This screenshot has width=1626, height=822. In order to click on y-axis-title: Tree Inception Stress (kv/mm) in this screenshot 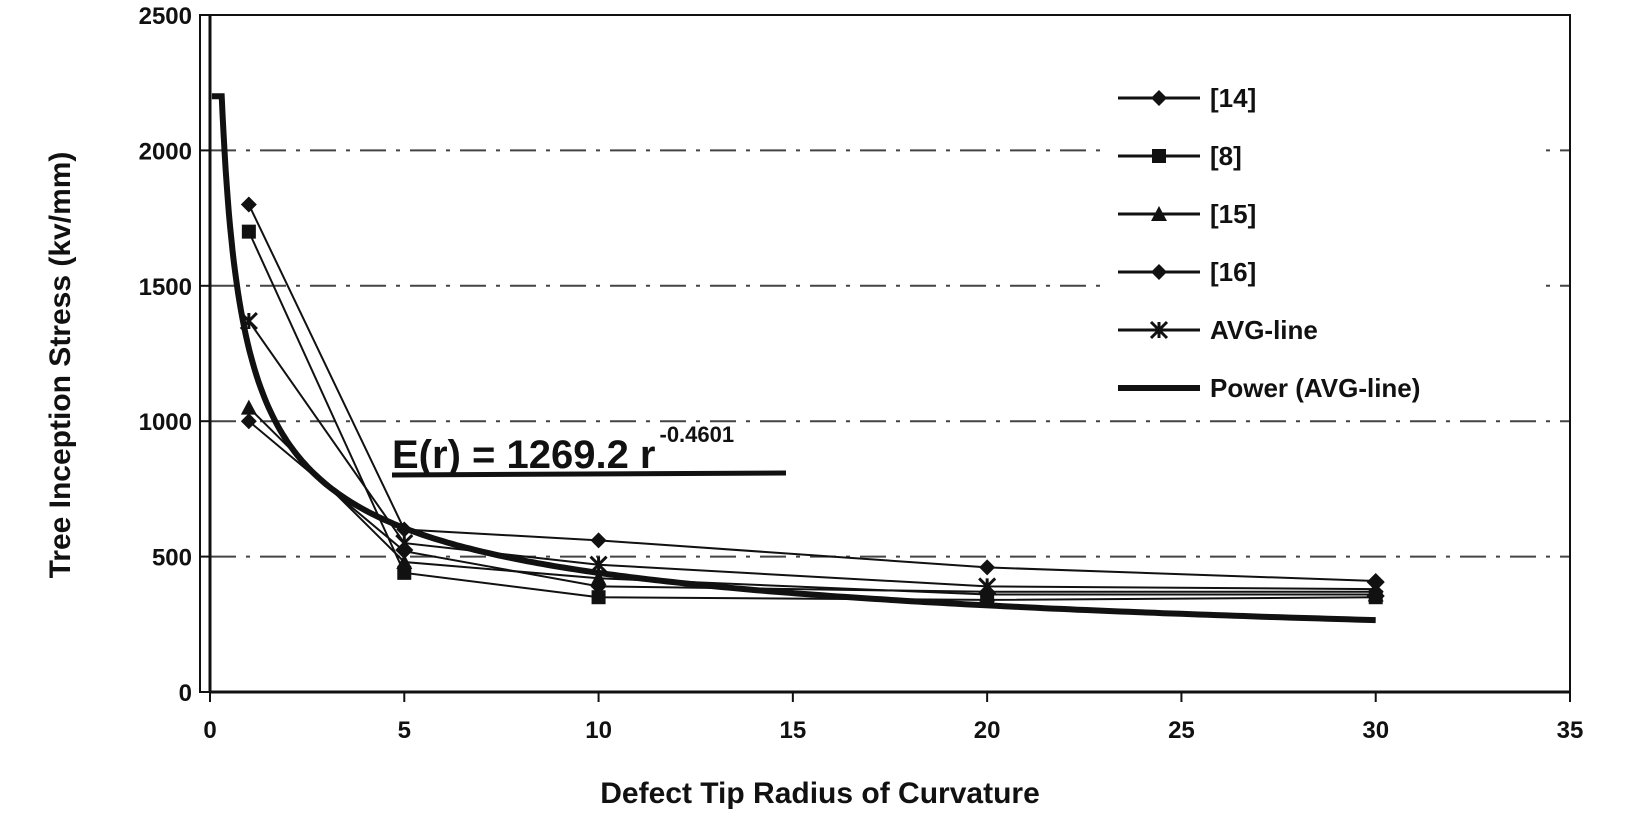, I will do `click(60, 365)`.